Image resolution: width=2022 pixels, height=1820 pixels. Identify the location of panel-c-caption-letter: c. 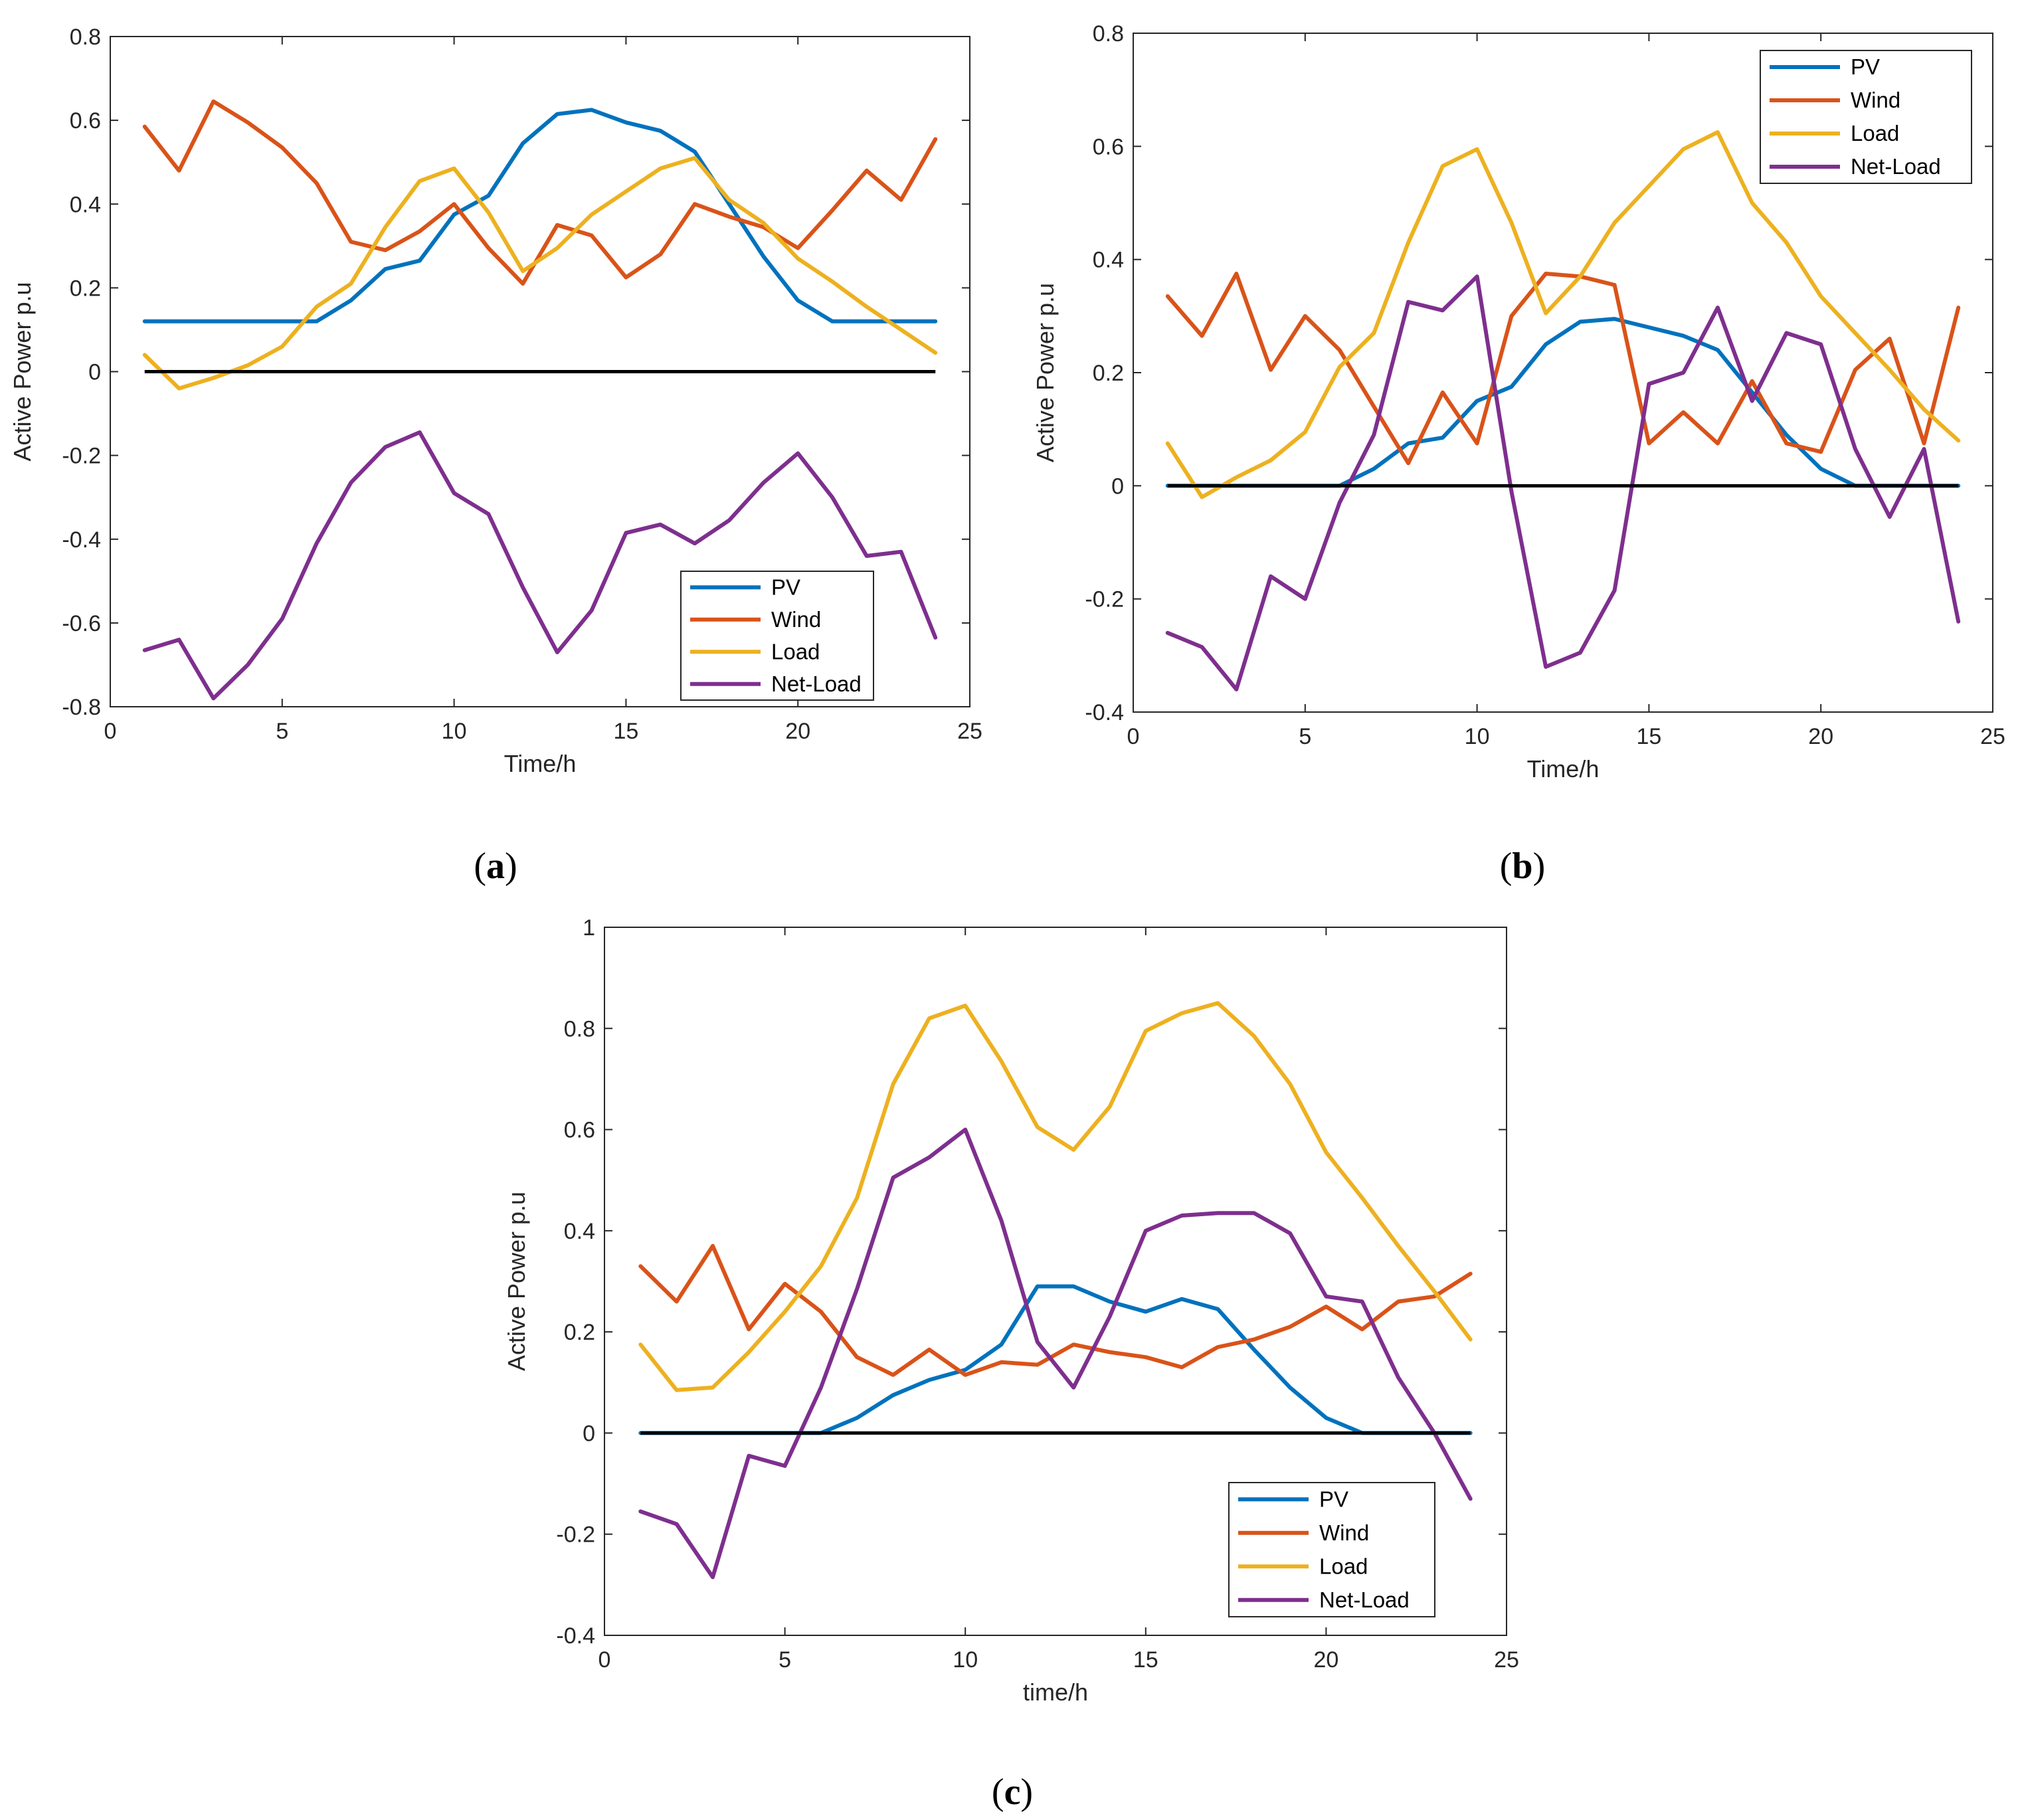
(1013, 1792).